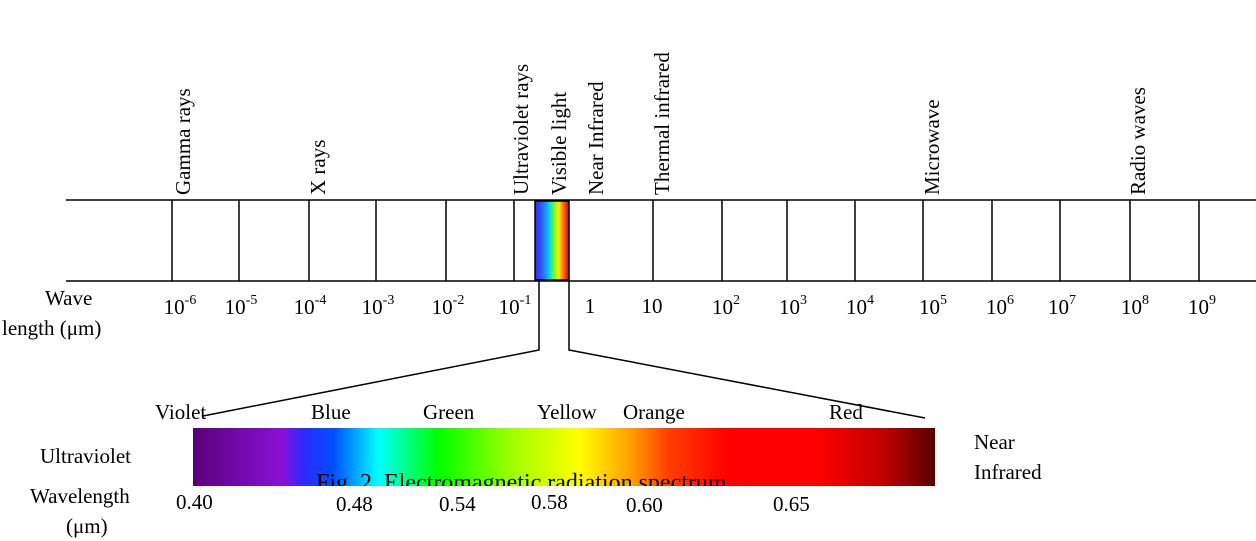 The height and width of the screenshot is (541, 1256). I want to click on tick-label: 1, so click(590, 306).